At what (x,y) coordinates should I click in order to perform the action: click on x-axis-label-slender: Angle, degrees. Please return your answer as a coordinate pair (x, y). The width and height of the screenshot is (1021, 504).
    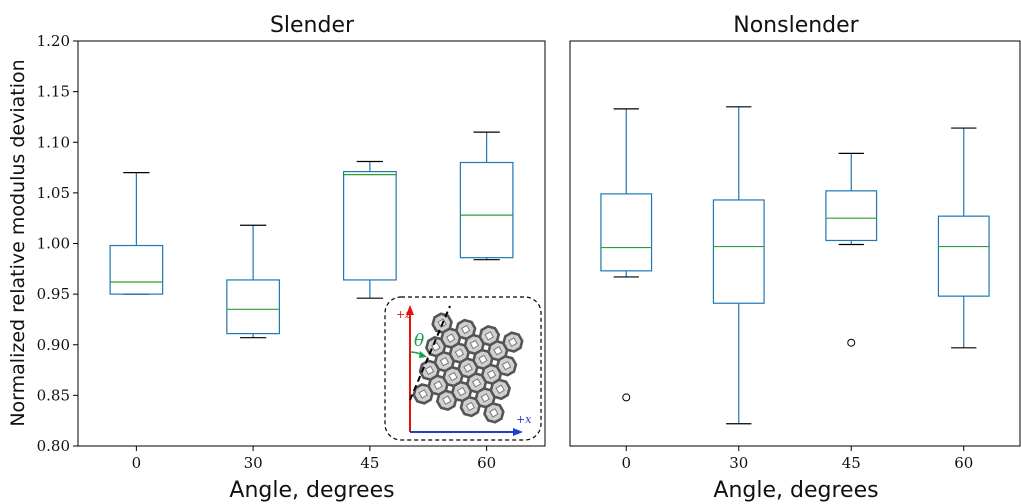
    Looking at the image, I should click on (311, 490).